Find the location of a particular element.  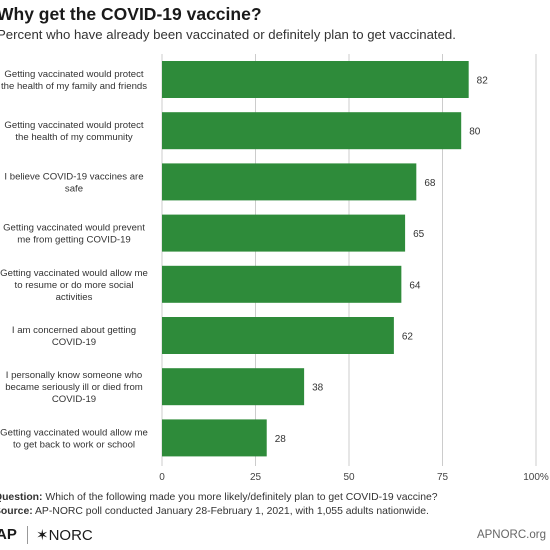

source-label: Source: is located at coordinates (16, 511).